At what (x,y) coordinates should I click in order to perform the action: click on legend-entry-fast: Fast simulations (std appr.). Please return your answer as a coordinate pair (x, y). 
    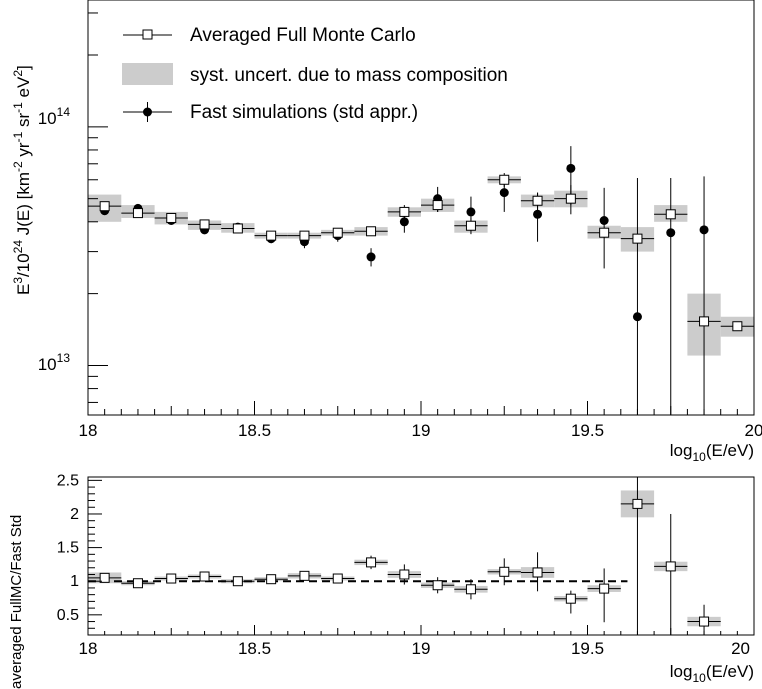
    Looking at the image, I should click on (270, 112).